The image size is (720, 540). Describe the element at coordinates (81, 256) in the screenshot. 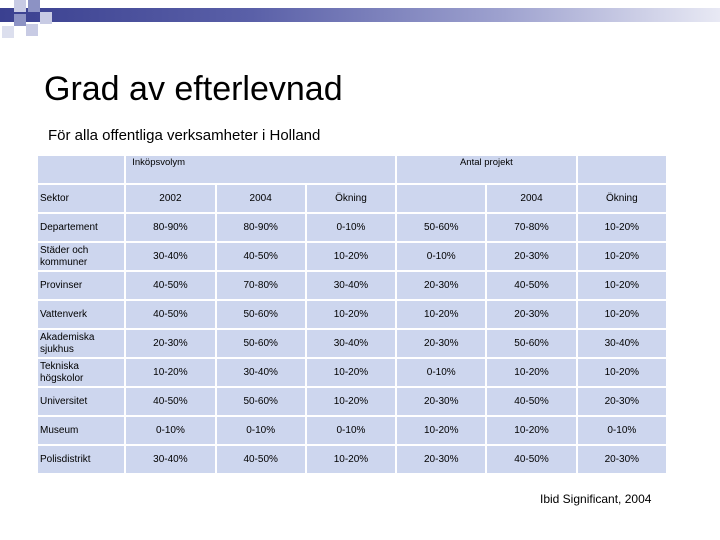

I see `cell-sector: Städer och kommuner` at that location.